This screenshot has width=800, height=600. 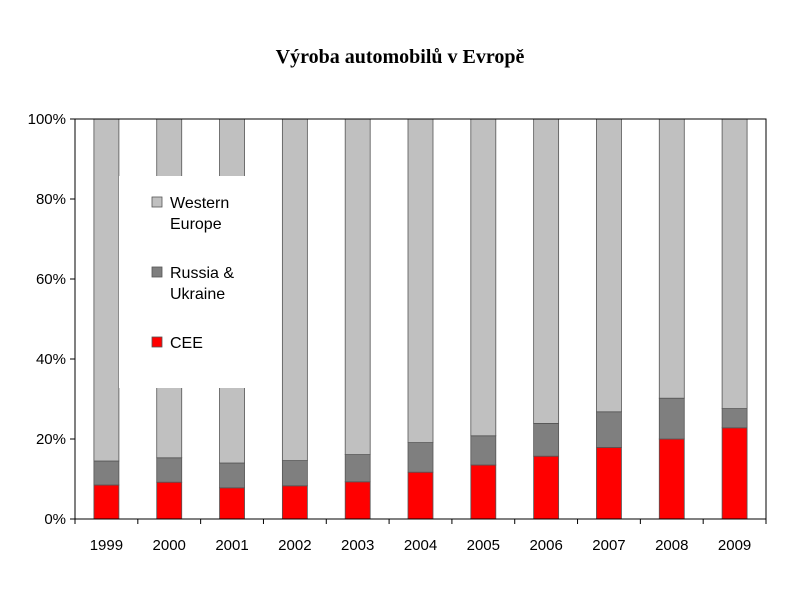 I want to click on legend-label: Russia &, so click(x=202, y=273).